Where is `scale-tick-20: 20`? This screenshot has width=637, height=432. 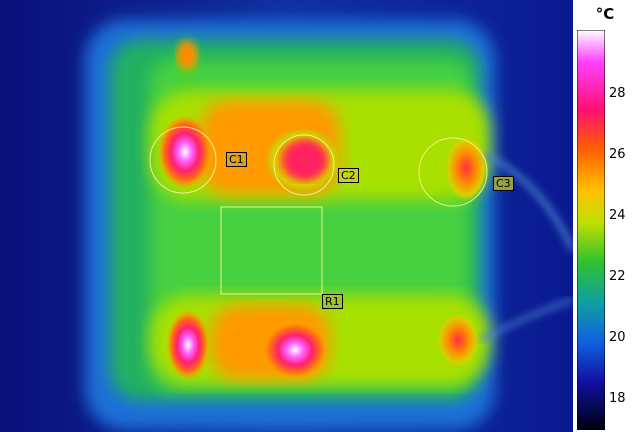
scale-tick-20: 20 is located at coordinates (617, 337).